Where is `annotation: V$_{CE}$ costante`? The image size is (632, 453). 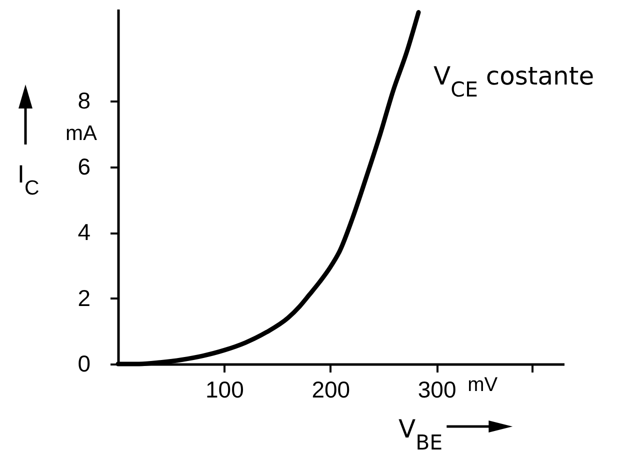
annotation: V$_{CE}$ costante is located at coordinates (514, 81).